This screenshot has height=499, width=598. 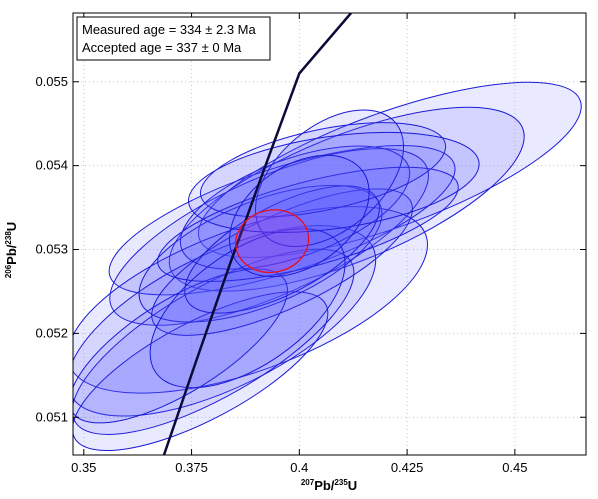 What do you see at coordinates (191, 467) in the screenshot?
I see `x-tick-label: 0.375` at bounding box center [191, 467].